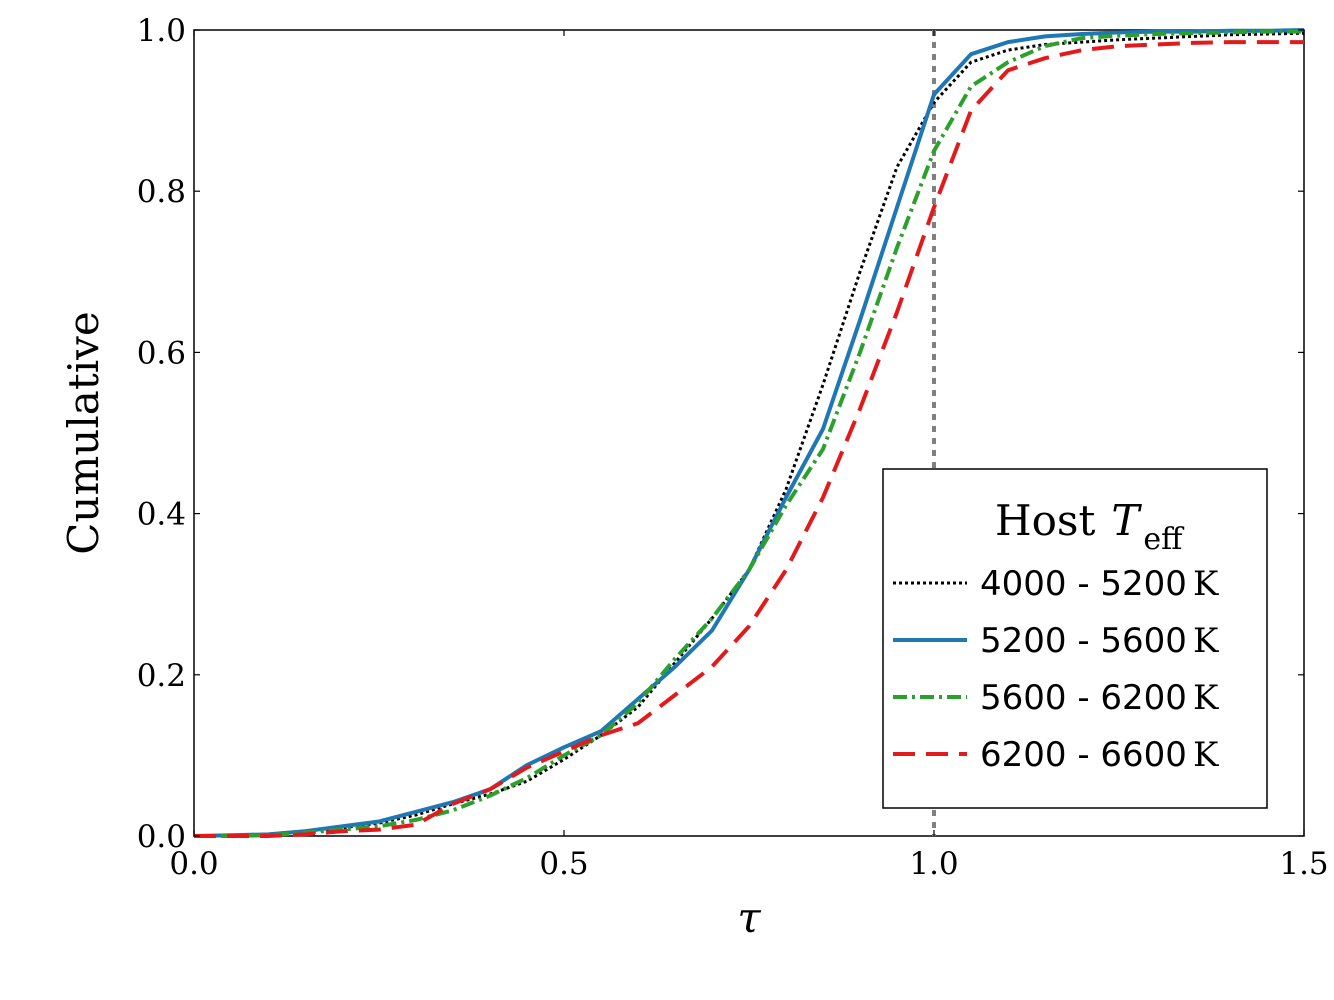  I want to click on legend-label: 4000 - 5200, so click(1083, 584).